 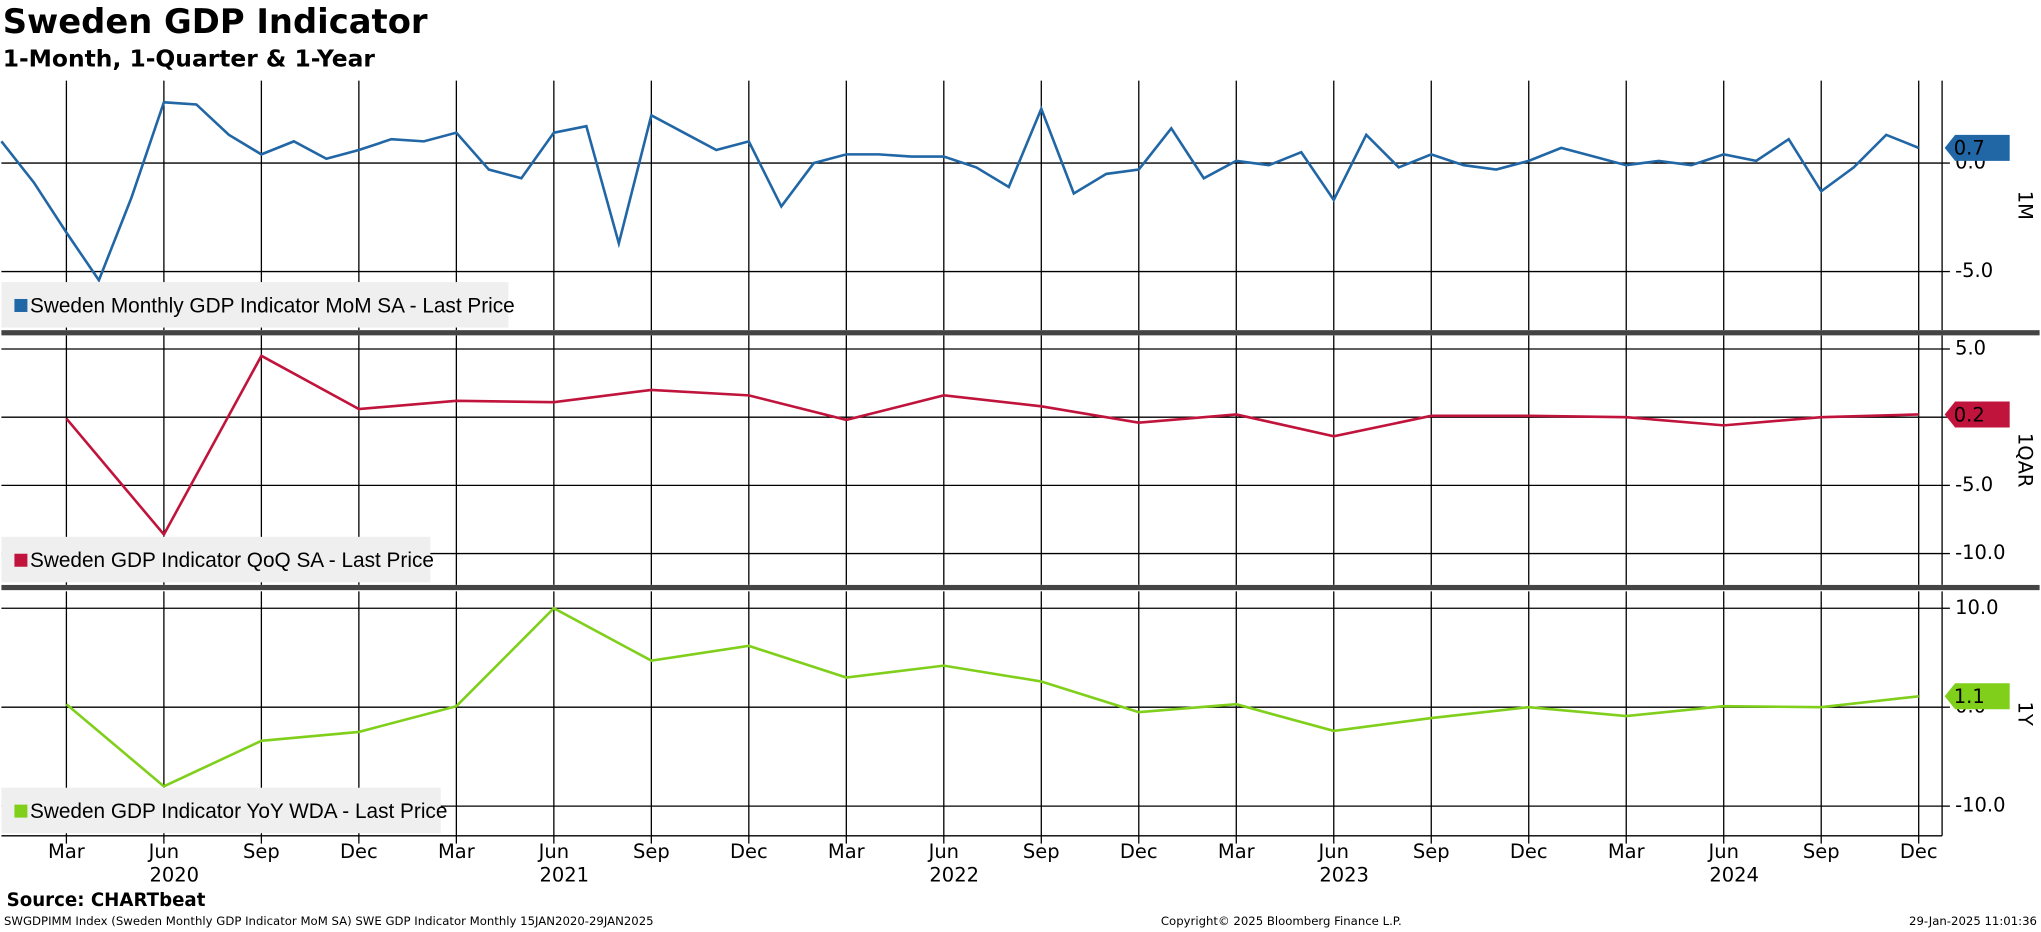 I want to click on source: Source: CHARTbeat, so click(x=106, y=900).